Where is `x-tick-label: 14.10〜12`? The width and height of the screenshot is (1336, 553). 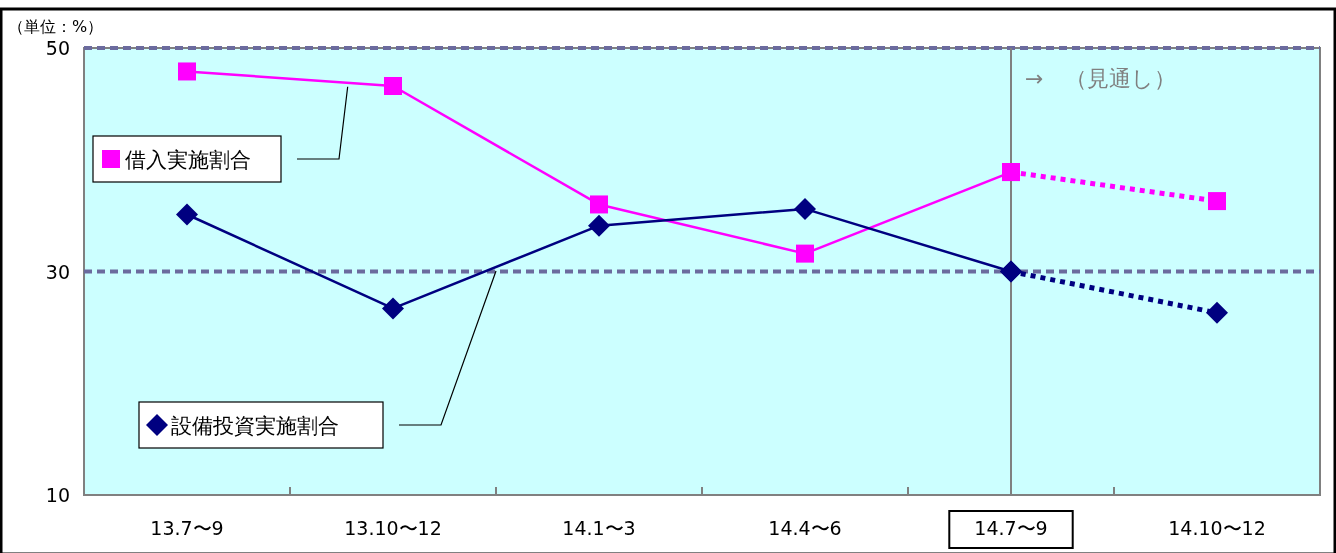
x-tick-label: 14.10〜12 is located at coordinates (1217, 528).